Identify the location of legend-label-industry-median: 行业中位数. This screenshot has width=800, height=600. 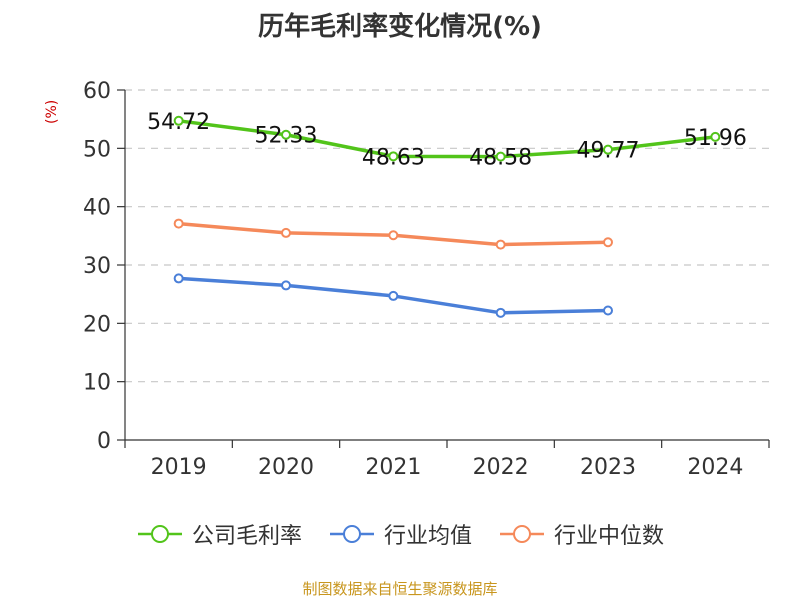
(609, 536).